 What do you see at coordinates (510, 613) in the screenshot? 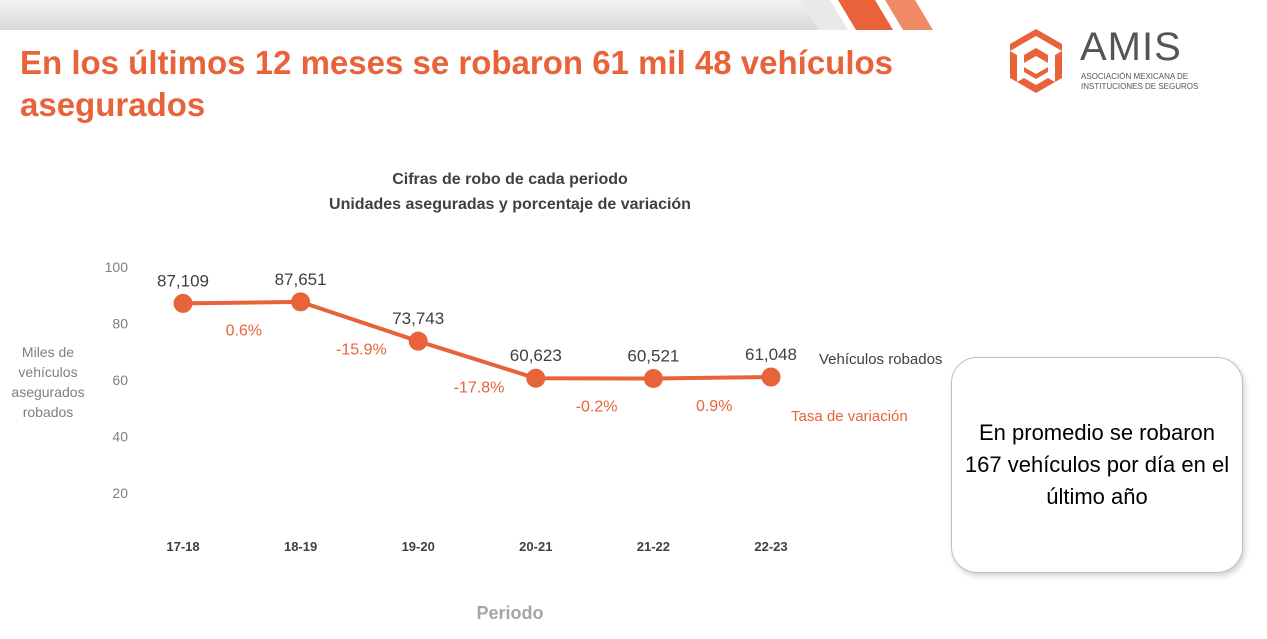
I see `x-axis-title: Periodo` at bounding box center [510, 613].